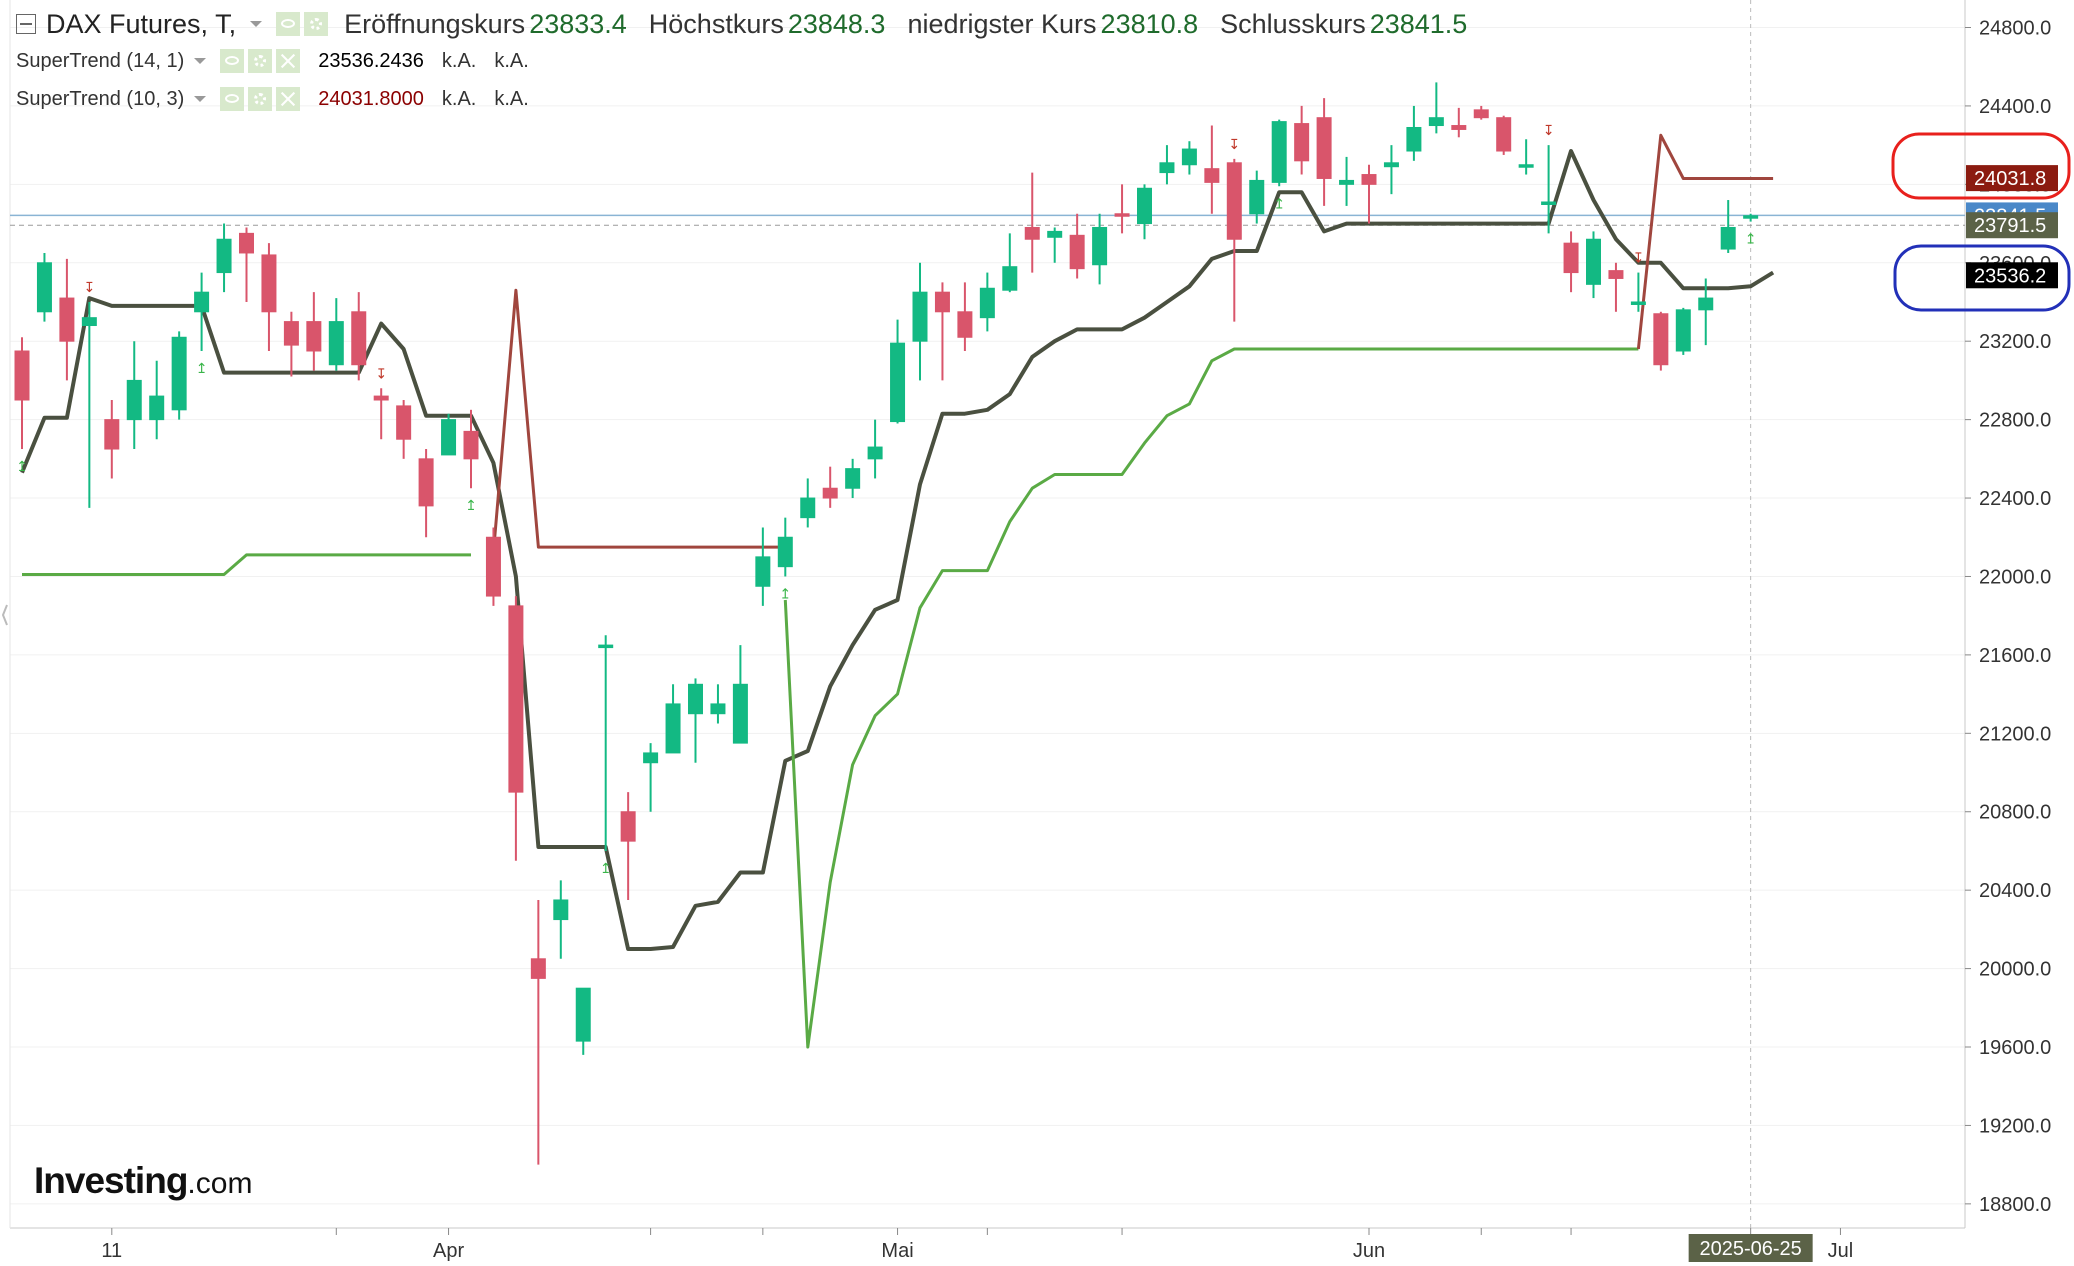  I want to click on instrument-title: DAX Futures, T,, so click(141, 23).